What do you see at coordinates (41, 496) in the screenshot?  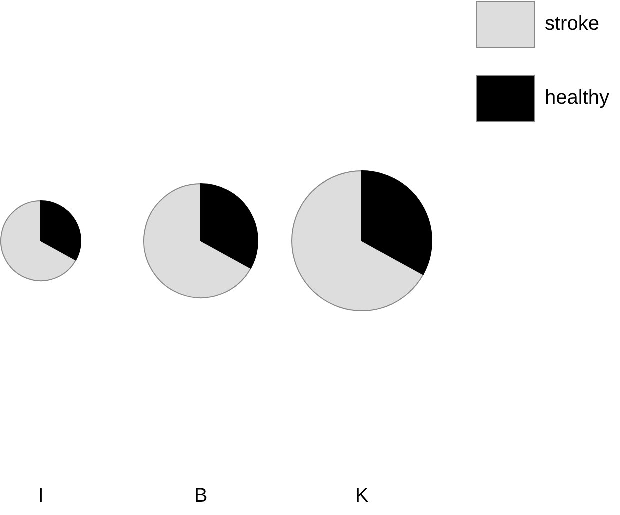 I see `text: I` at bounding box center [41, 496].